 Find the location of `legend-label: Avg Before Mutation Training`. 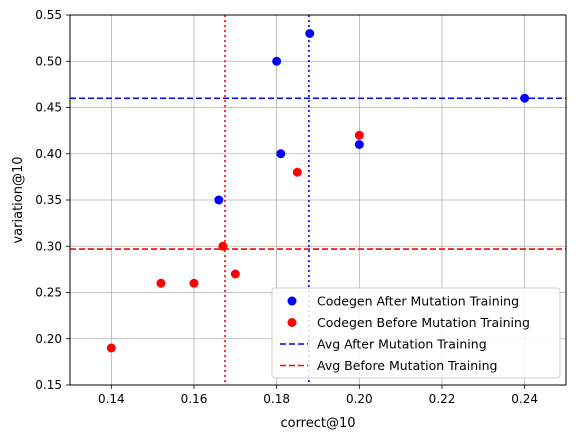

legend-label: Avg Before Mutation Training is located at coordinates (407, 365).